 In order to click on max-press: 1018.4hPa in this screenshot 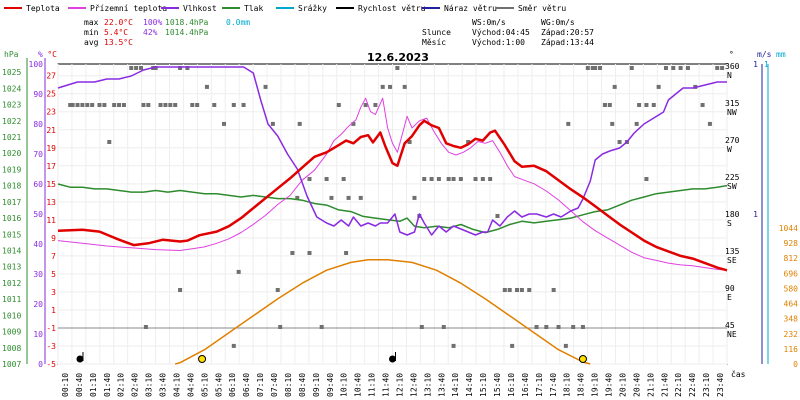, I will do `click(187, 22)`.